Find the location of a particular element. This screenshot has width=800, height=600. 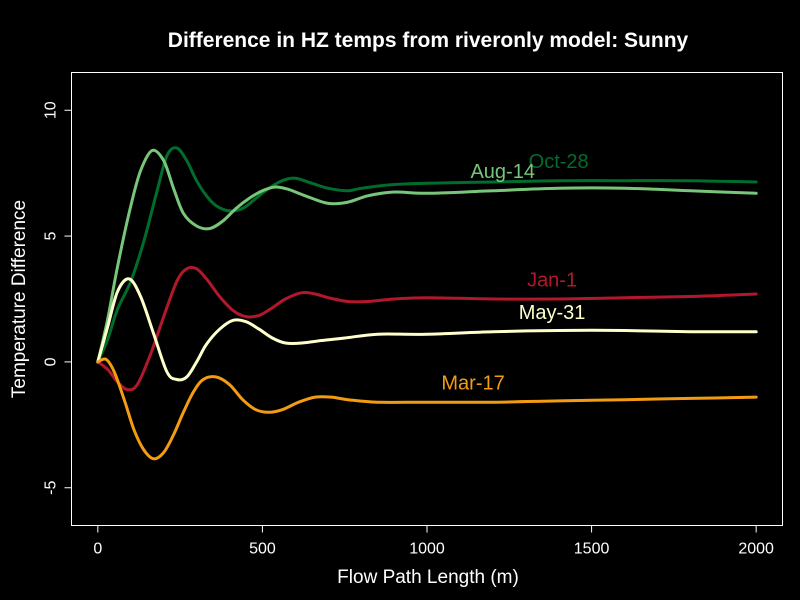

series-label-aug-14: Aug-14 is located at coordinates (502, 172).